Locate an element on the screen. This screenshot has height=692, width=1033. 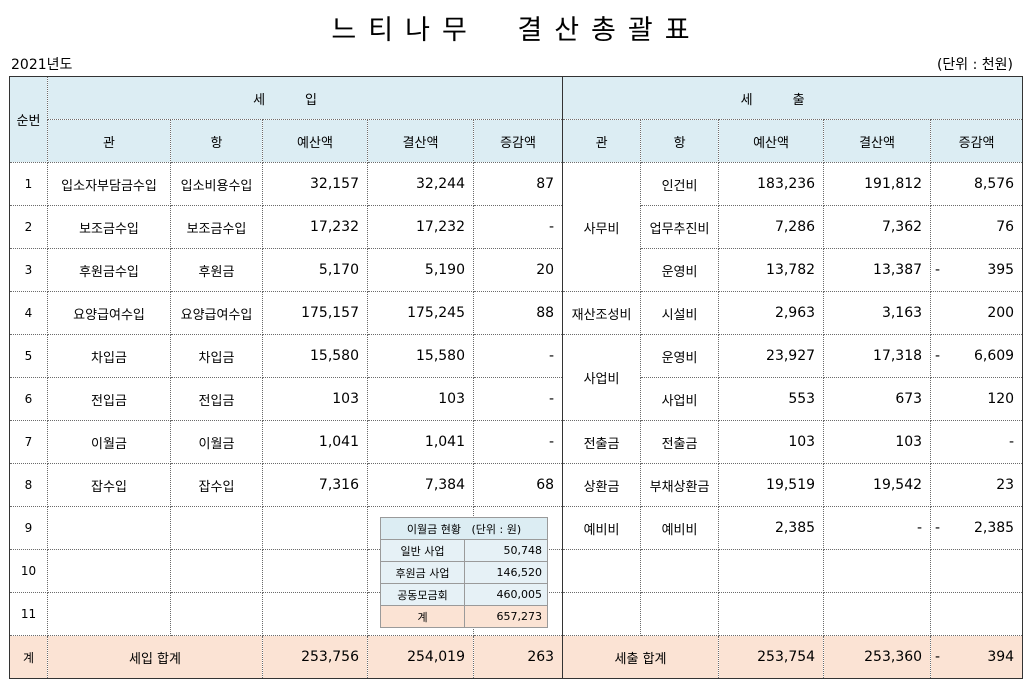
row-number: 1 is located at coordinates (28, 184).